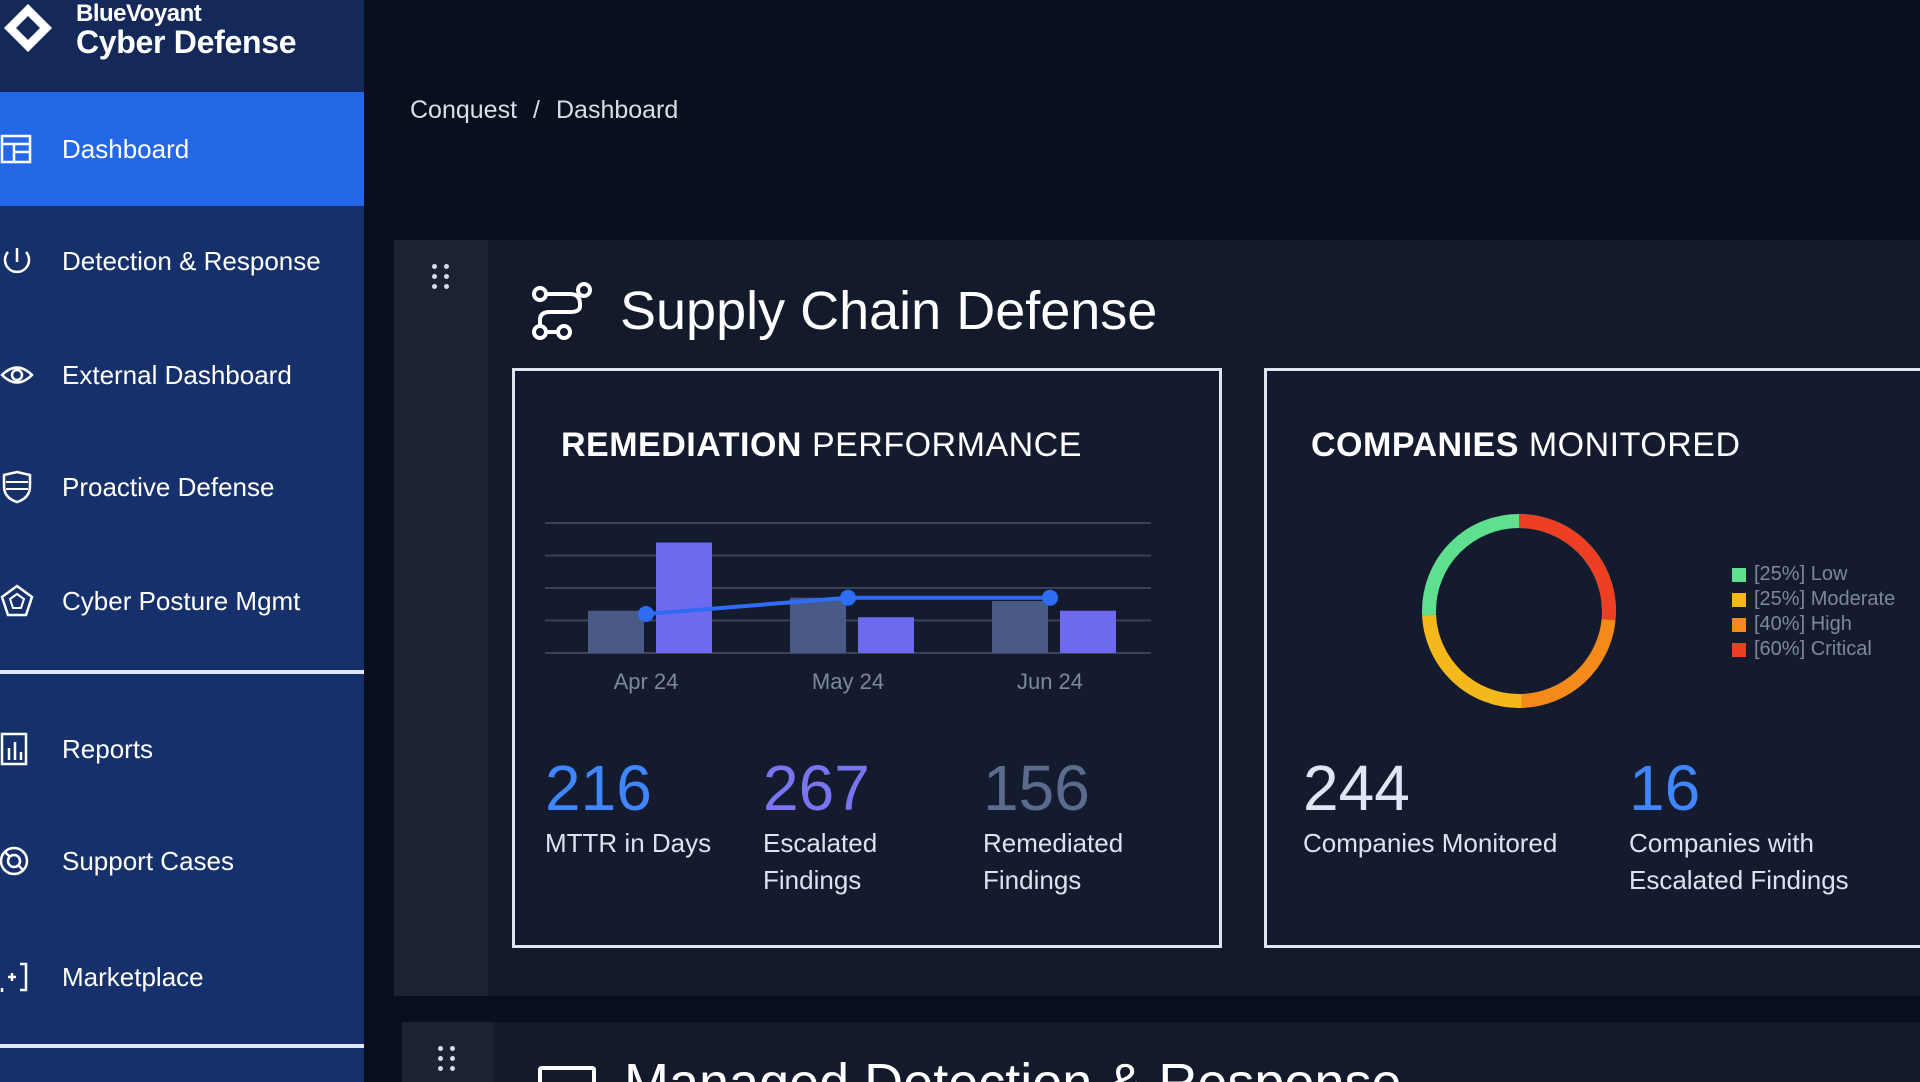 Image resolution: width=1920 pixels, height=1082 pixels. What do you see at coordinates (1013, 1067) in the screenshot?
I see `section-title: Managed Detection & Response` at bounding box center [1013, 1067].